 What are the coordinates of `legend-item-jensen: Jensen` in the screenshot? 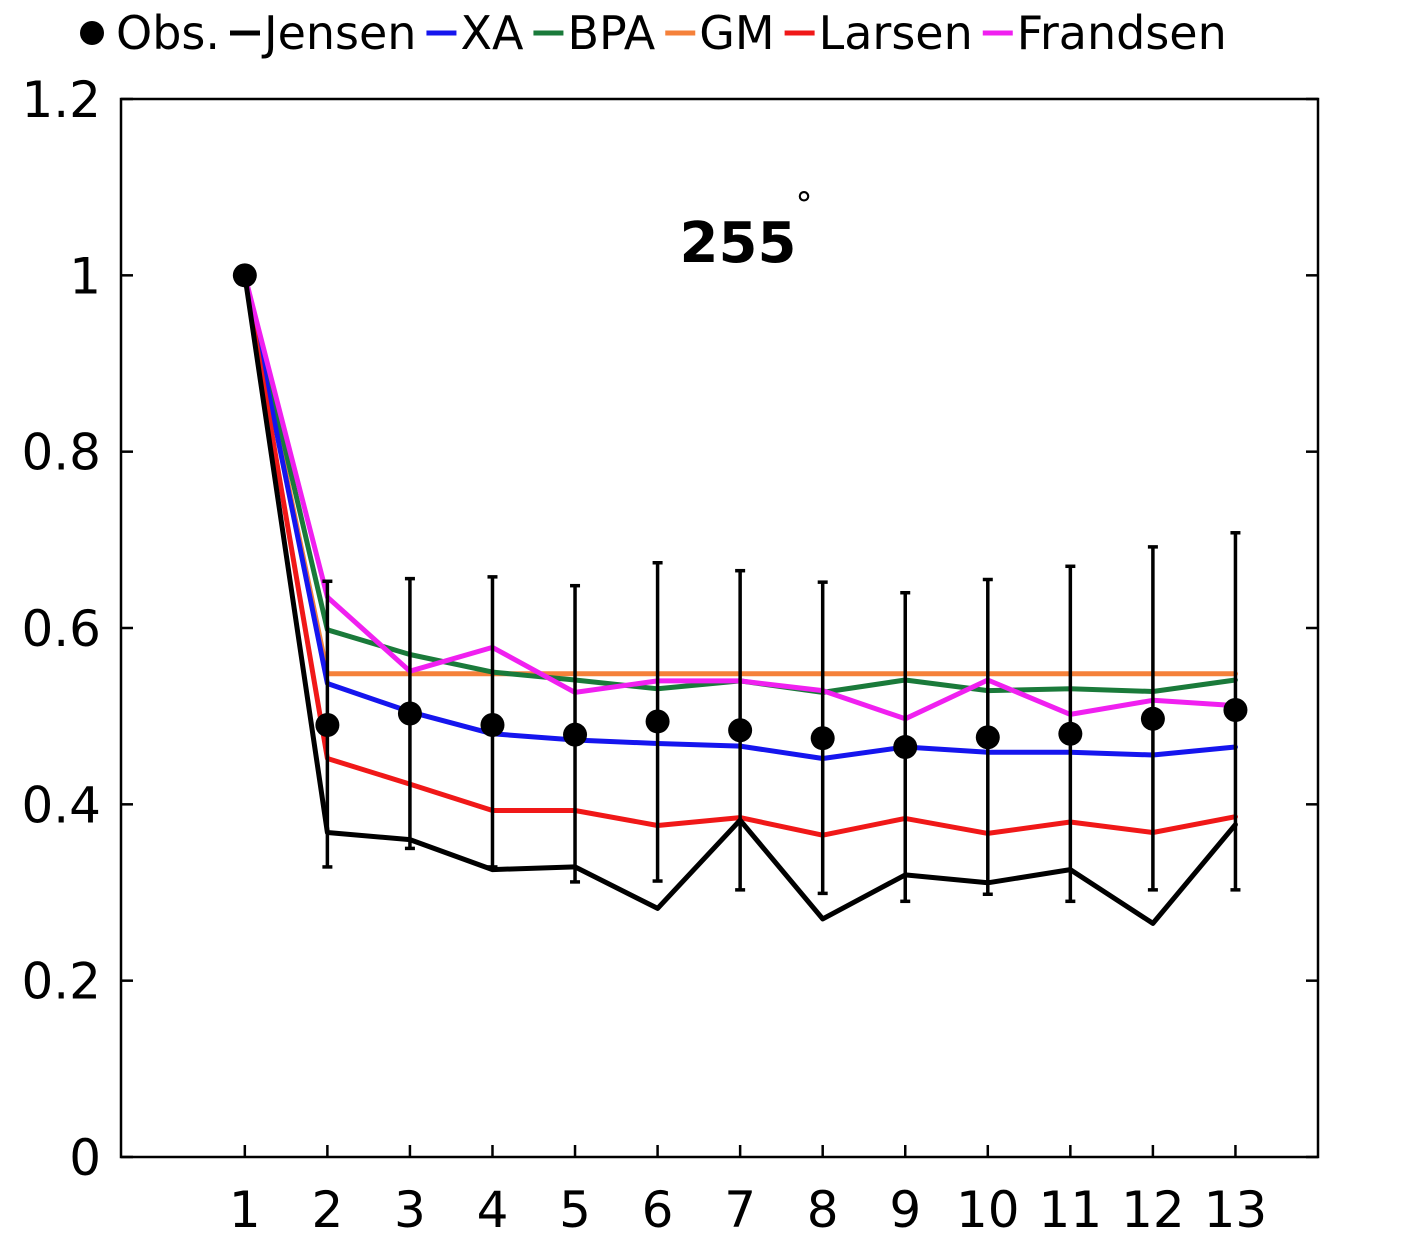 It's located at (323, 33).